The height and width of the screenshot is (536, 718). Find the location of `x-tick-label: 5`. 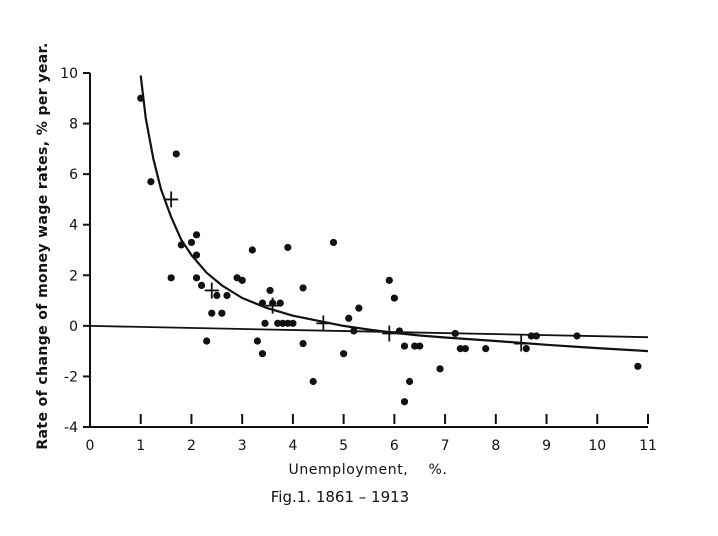

x-tick-label: 5 is located at coordinates (343, 446).